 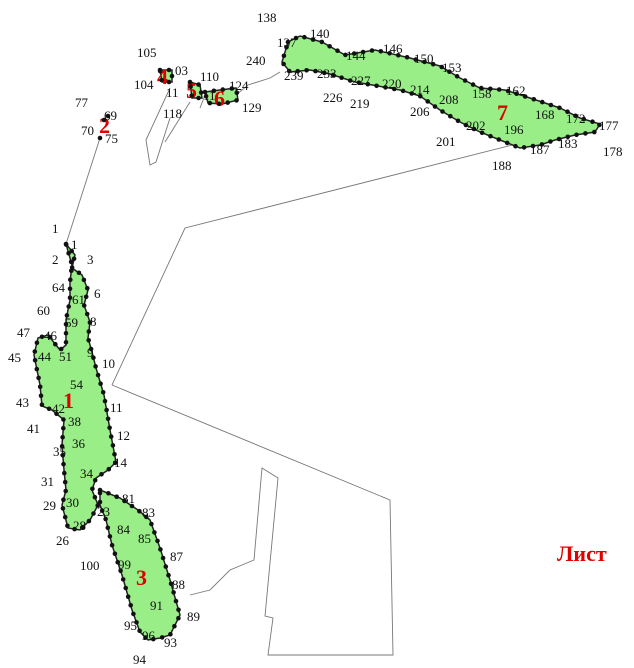 What do you see at coordinates (502, 112) in the screenshot?
I see `parcel-number-7: 7` at bounding box center [502, 112].